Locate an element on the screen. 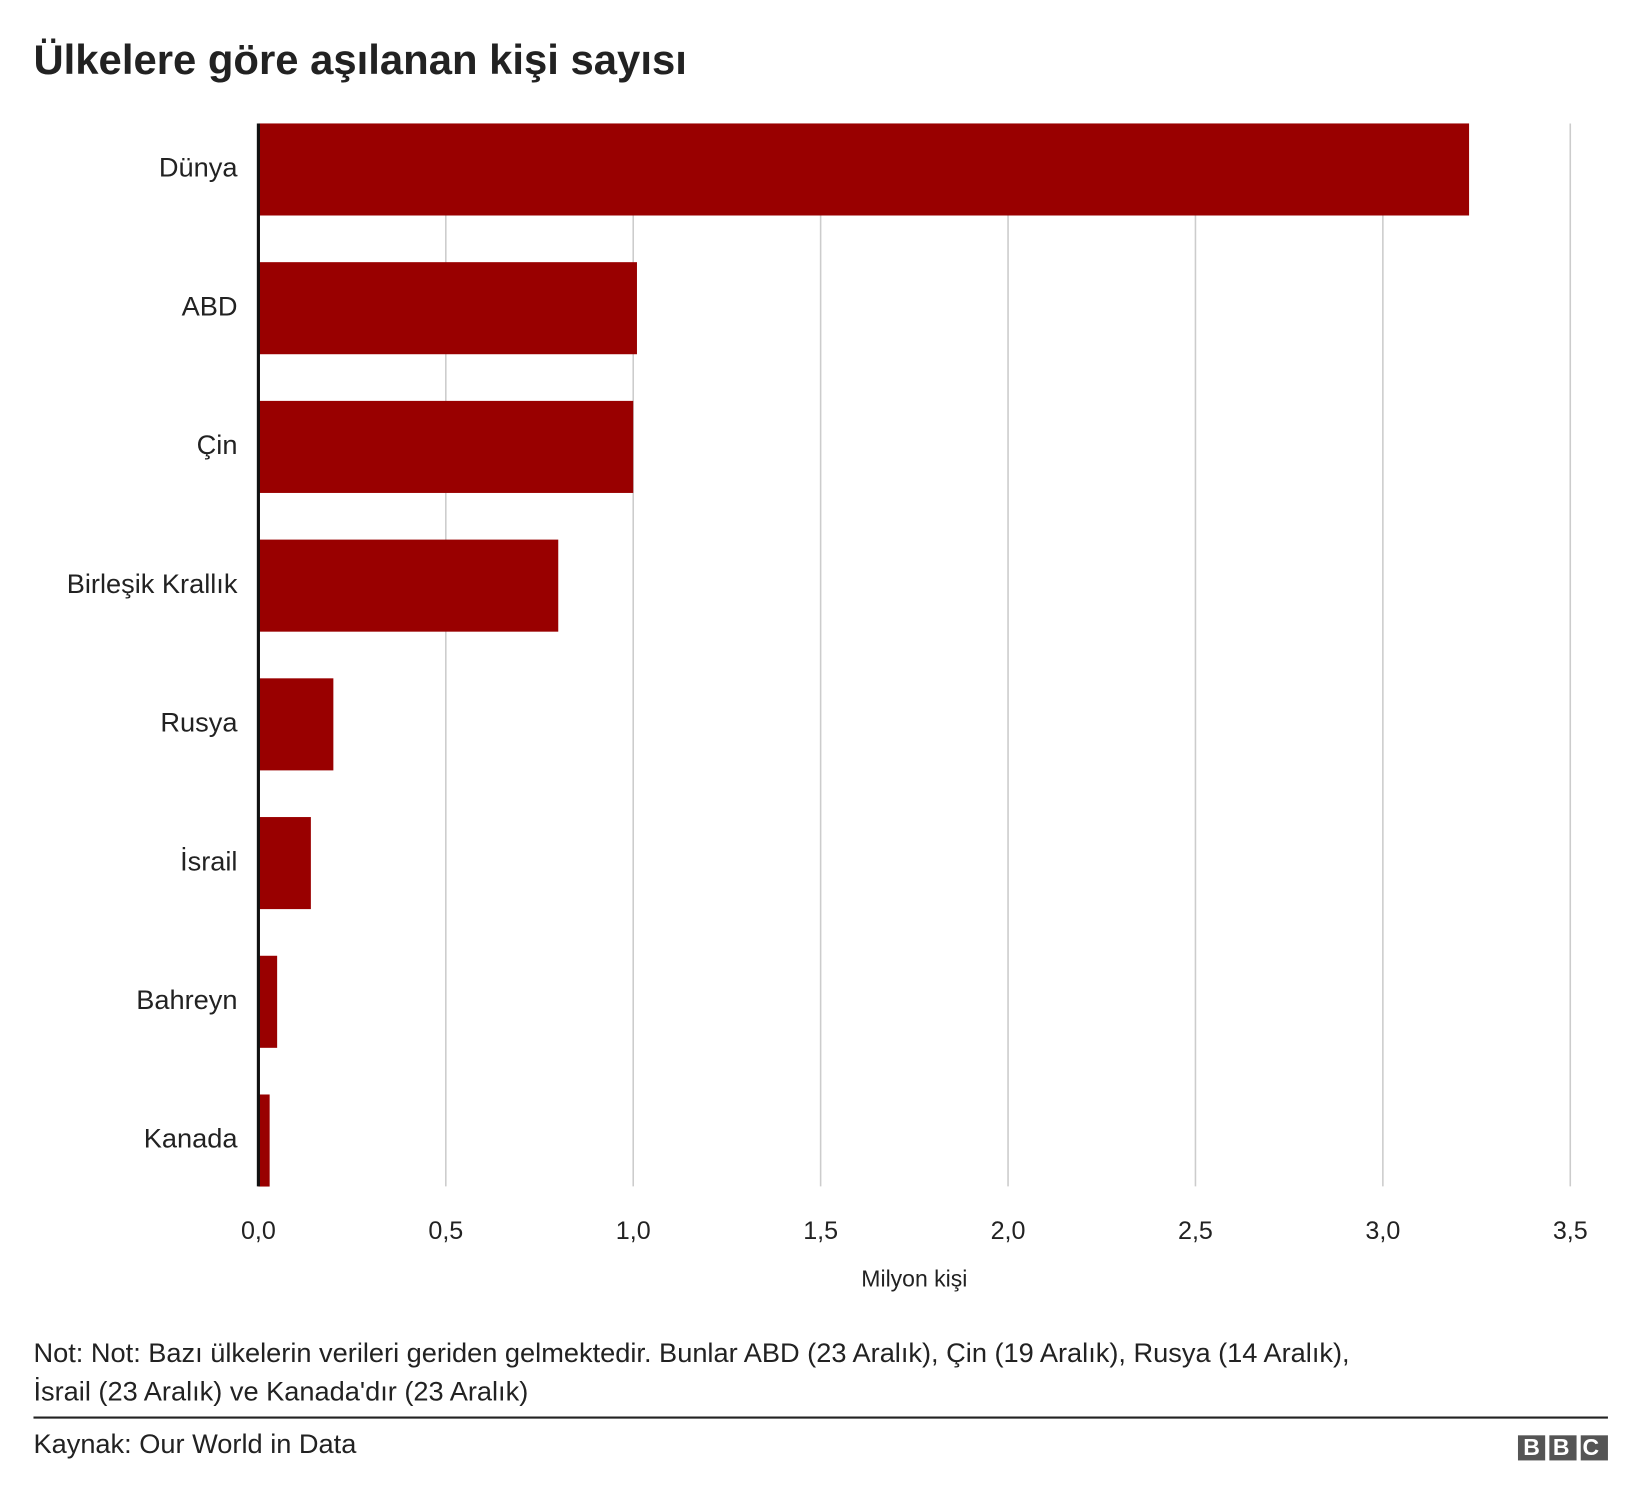 This screenshot has width=1632, height=1496. logo-text: BBC is located at coordinates (1567, 1447).